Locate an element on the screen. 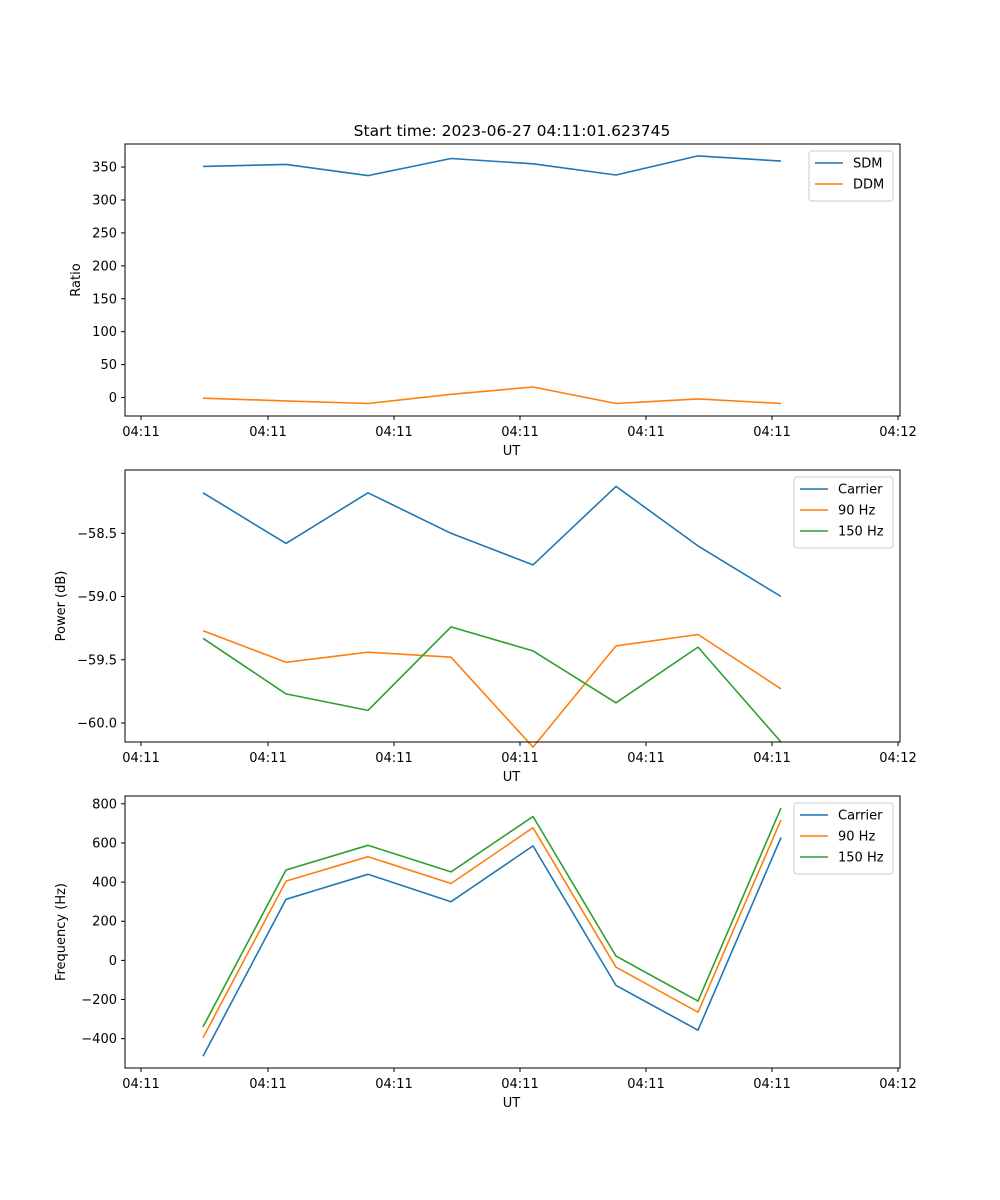 The width and height of the screenshot is (1000, 1200). series-line-sdm is located at coordinates (492, 166).